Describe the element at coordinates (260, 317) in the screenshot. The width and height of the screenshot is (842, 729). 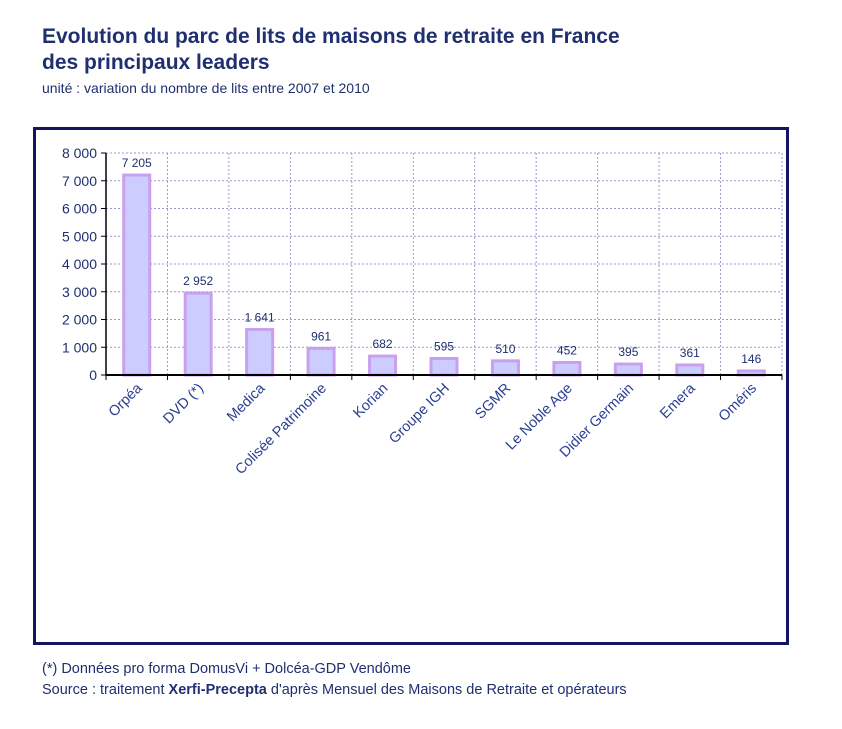
I see `data-label: 1 641` at that location.